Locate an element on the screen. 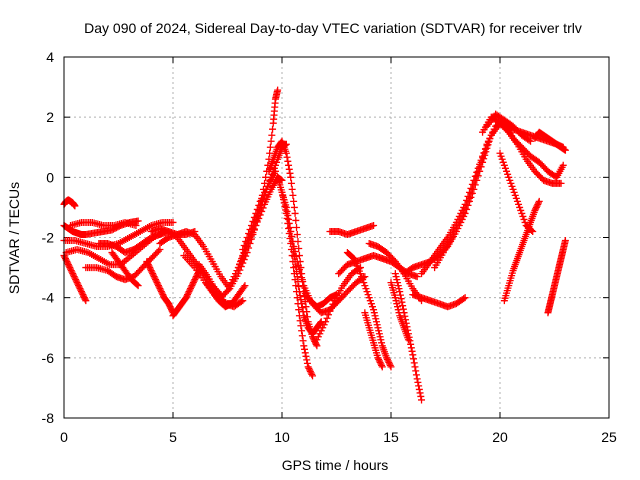 The width and height of the screenshot is (640, 480). y-tick-label: -2 is located at coordinates (48, 238).